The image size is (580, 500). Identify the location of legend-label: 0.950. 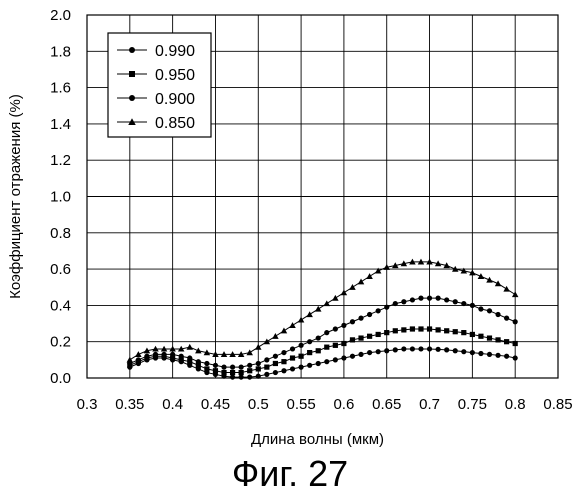
(175, 75).